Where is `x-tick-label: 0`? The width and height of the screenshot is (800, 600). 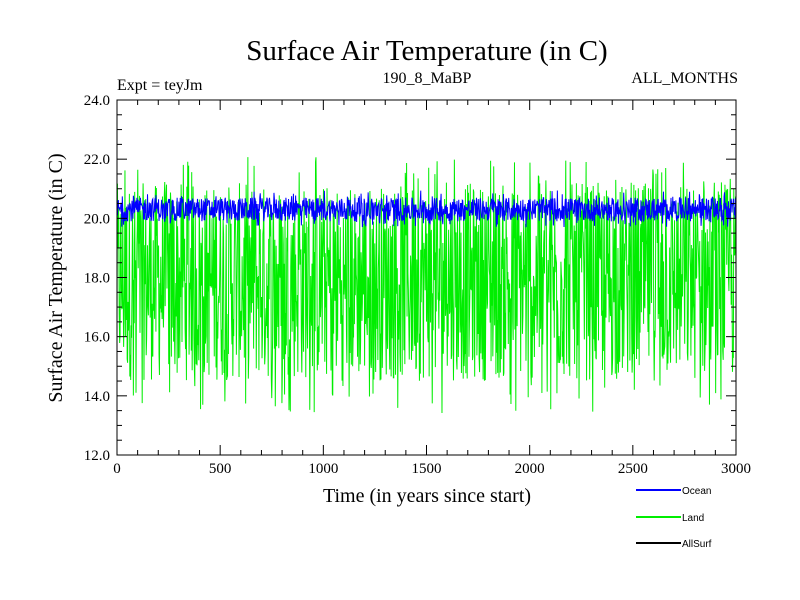
x-tick-label: 0 is located at coordinates (117, 469).